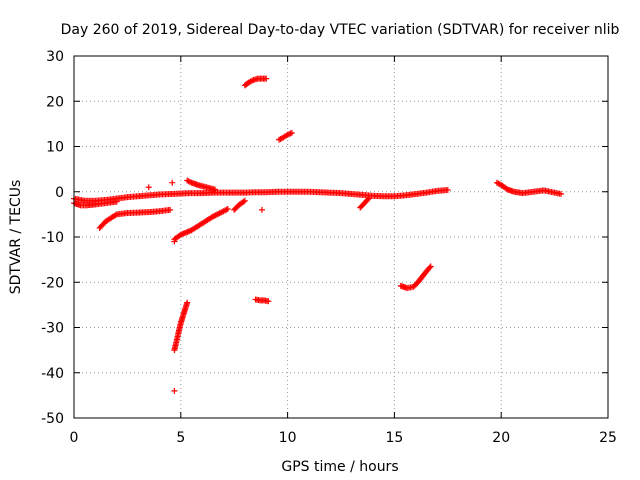  Describe the element at coordinates (180, 438) in the screenshot. I see `x-tick-label: 5` at that location.